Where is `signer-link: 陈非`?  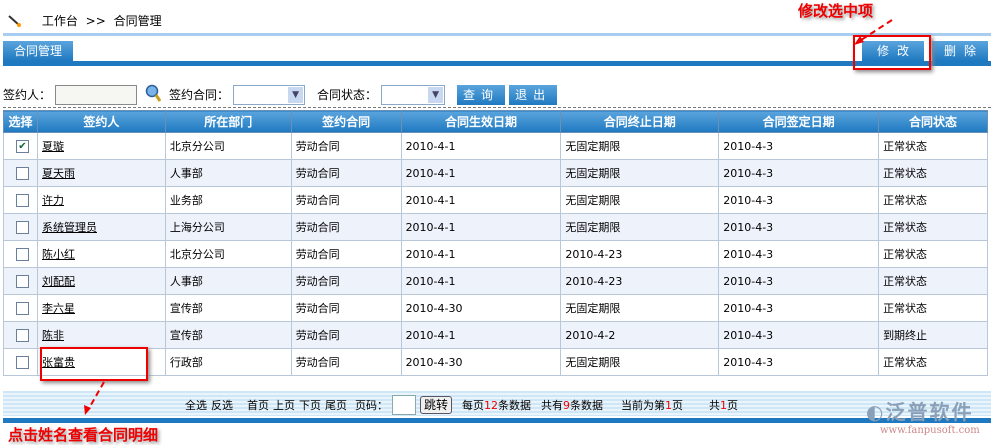 signer-link: 陈非 is located at coordinates (52, 335).